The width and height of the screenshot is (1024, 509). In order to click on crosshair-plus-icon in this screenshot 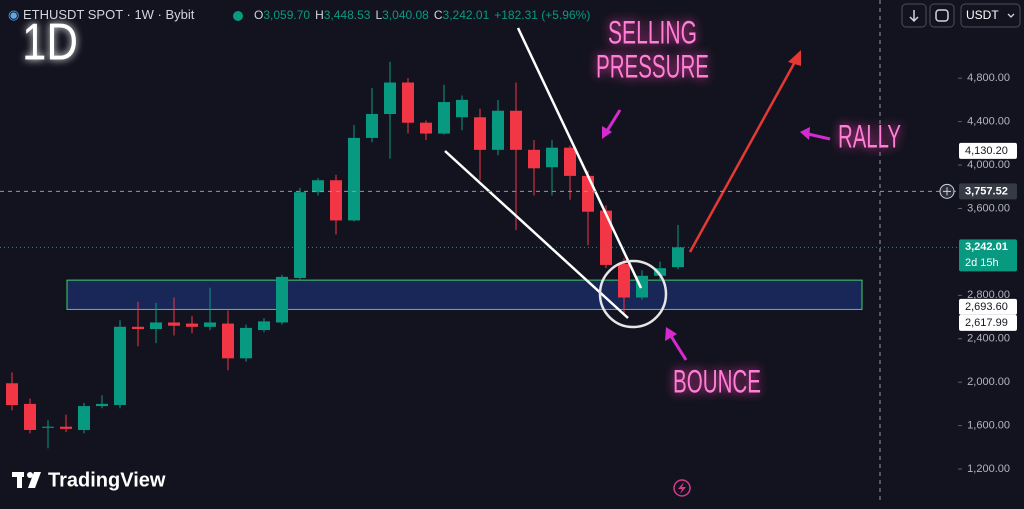, I will do `click(947, 191)`.